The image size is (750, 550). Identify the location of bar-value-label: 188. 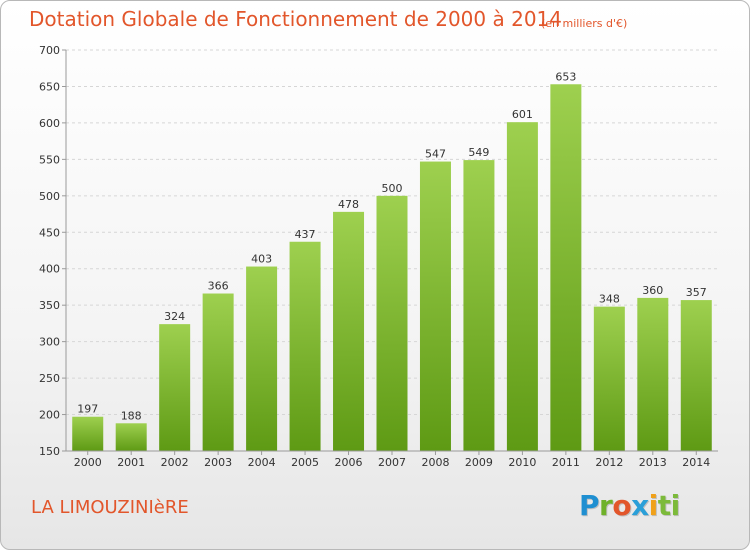
(131, 415).